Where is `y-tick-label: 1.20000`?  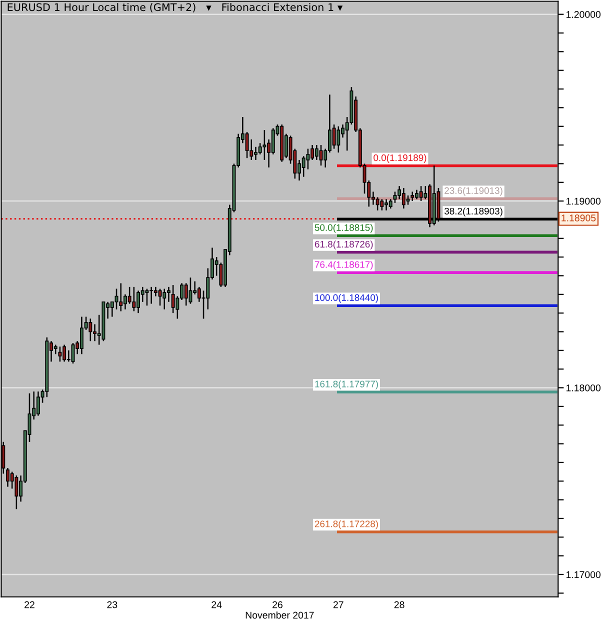
y-tick-label: 1.20000 is located at coordinates (583, 14).